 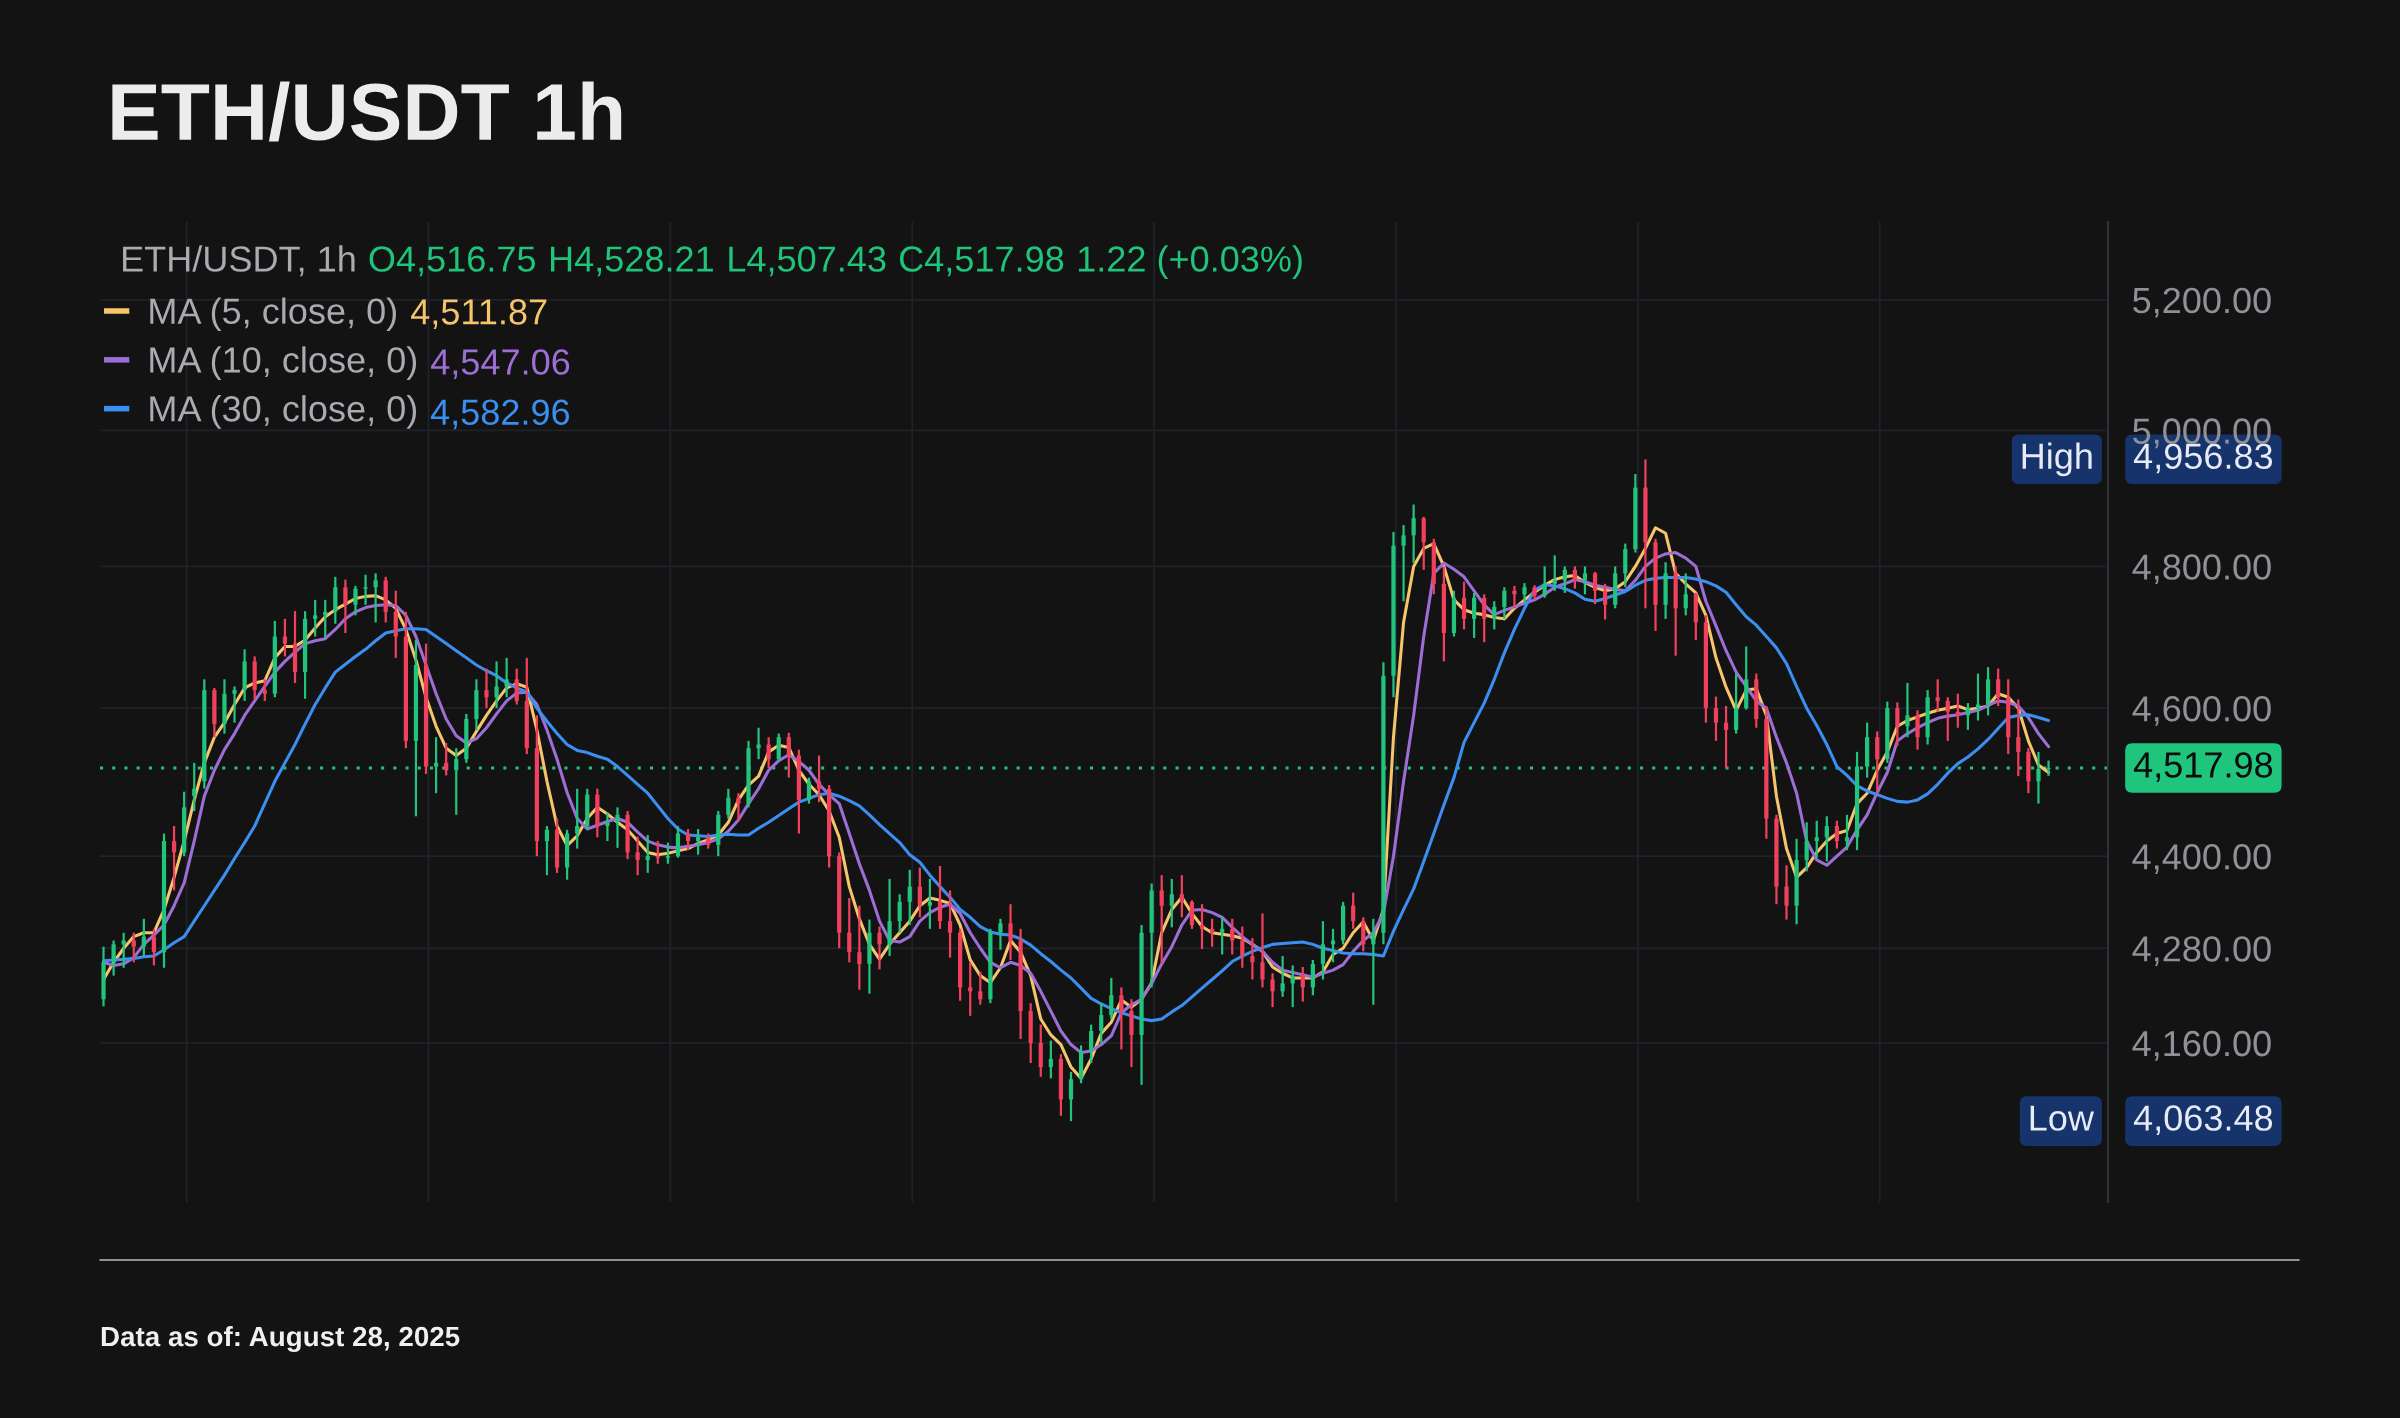 I want to click on chart-title: ETH/USDT 1h, so click(x=367, y=111).